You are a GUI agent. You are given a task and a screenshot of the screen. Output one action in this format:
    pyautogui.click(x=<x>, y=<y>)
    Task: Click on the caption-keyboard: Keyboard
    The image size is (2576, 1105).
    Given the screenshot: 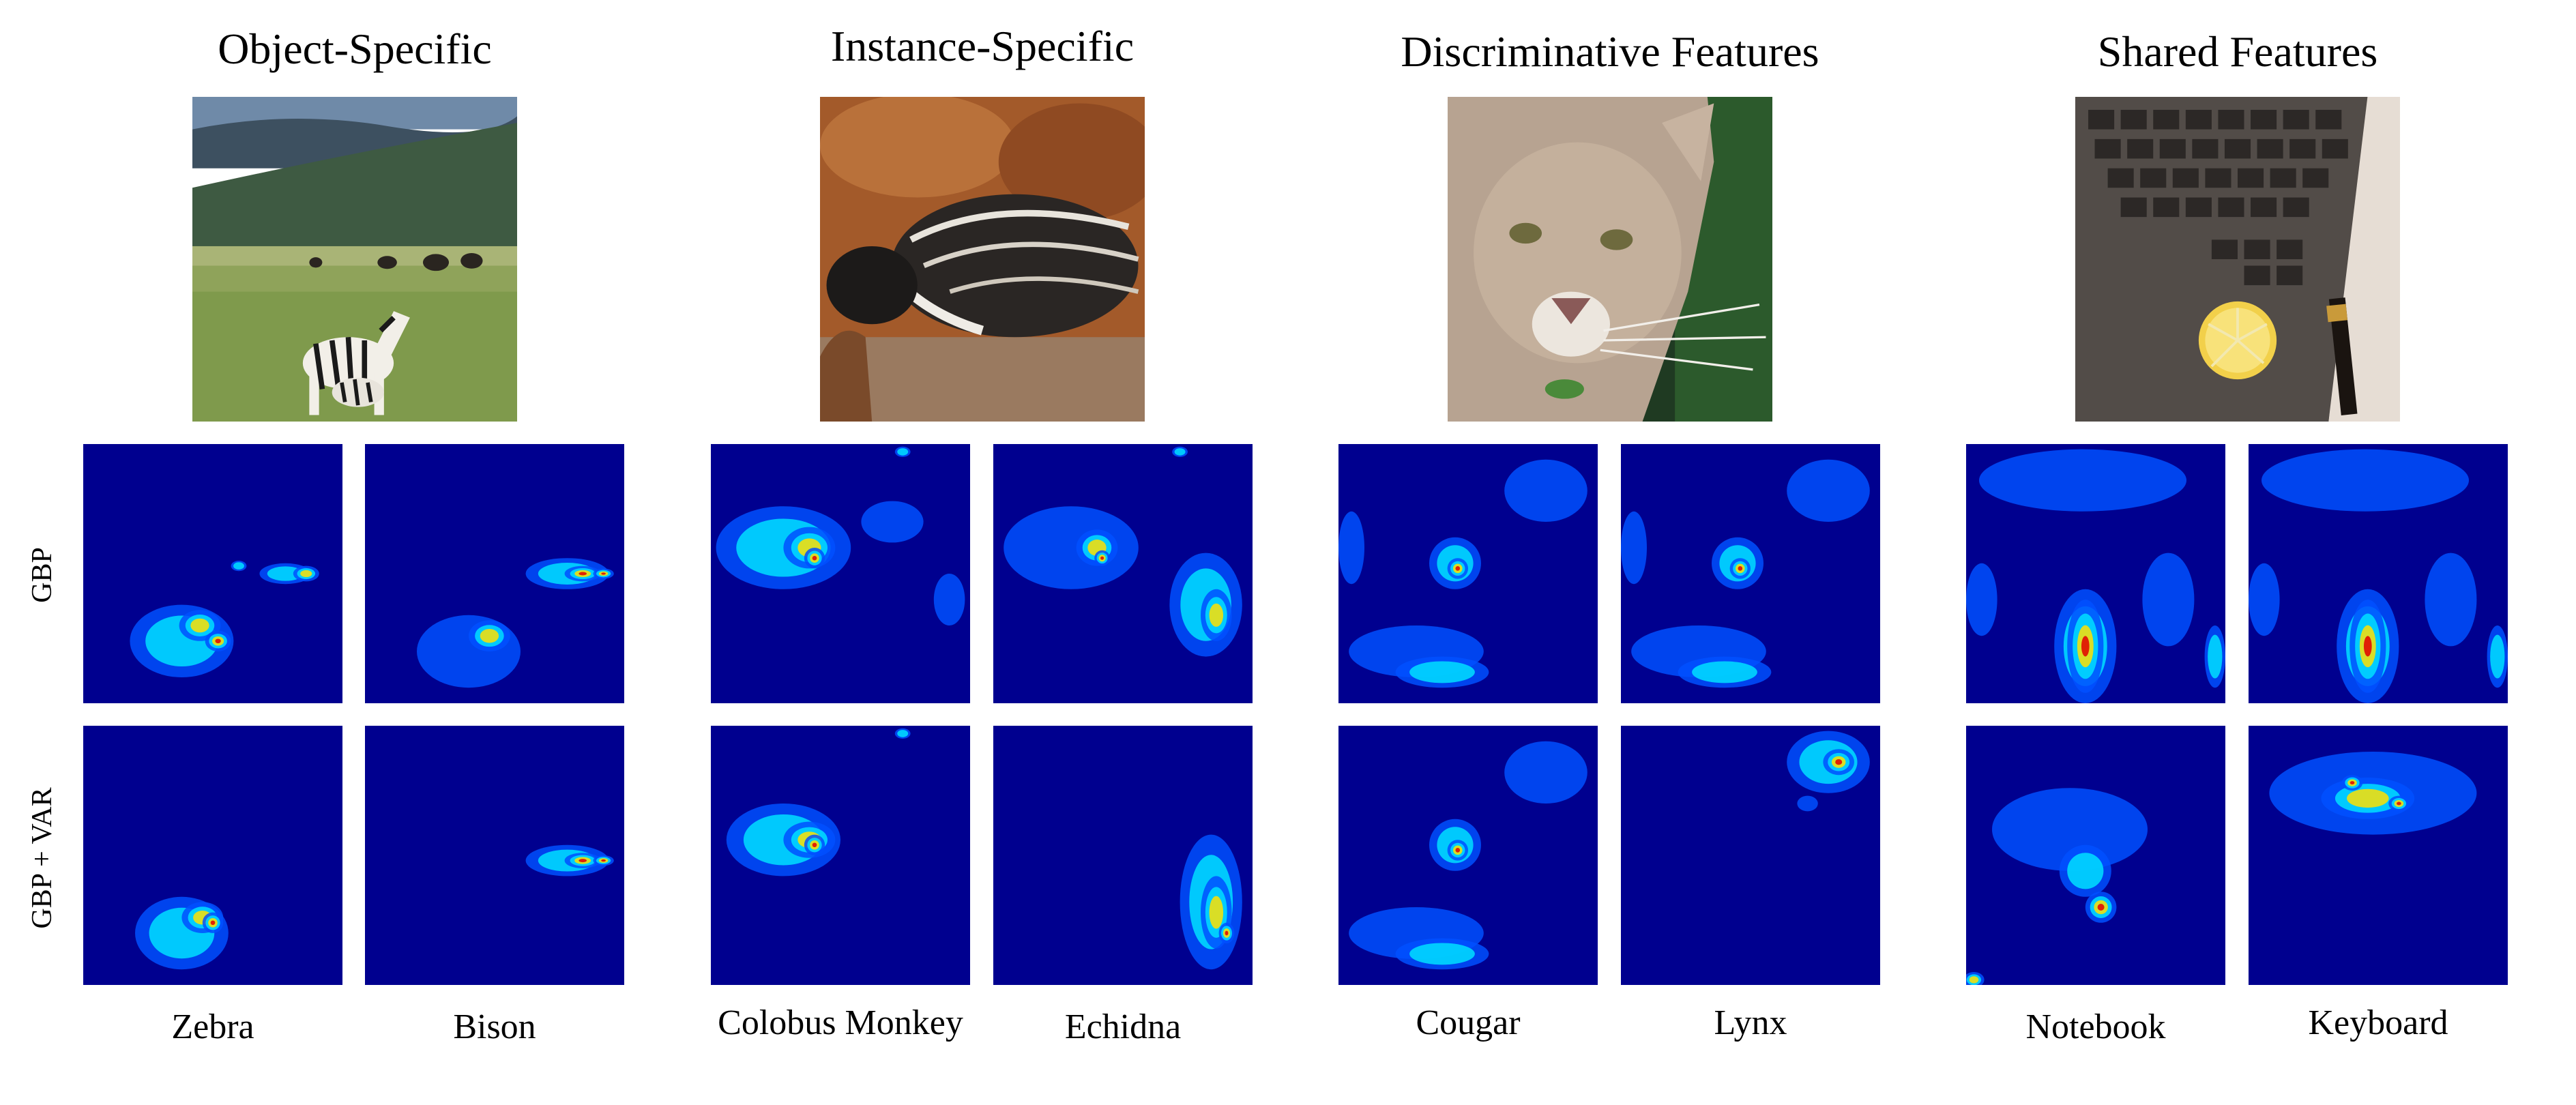 What is the action you would take?
    pyautogui.click(x=2378, y=1022)
    